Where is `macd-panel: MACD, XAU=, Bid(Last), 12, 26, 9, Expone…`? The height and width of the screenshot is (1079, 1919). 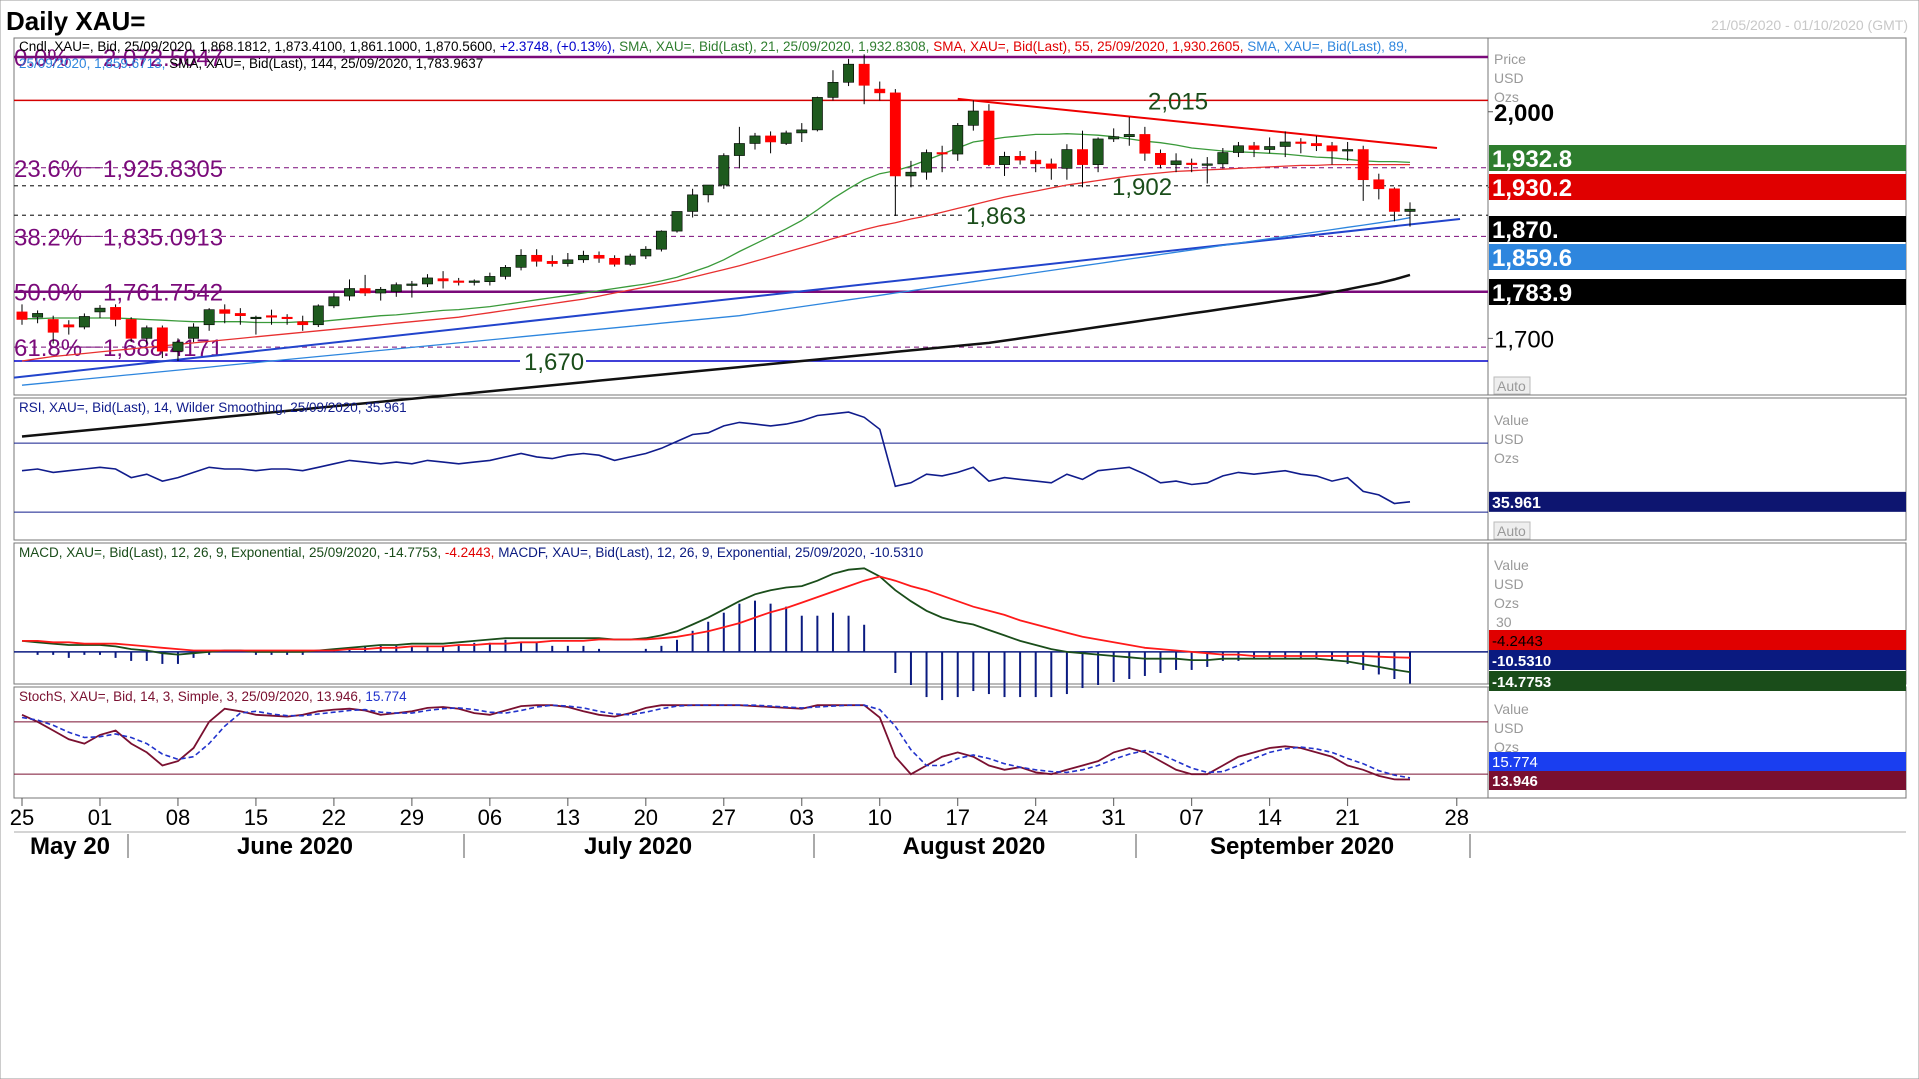
macd-panel: MACD, XAU=, Bid(Last), 12, 26, 9, Expone… is located at coordinates (960, 623).